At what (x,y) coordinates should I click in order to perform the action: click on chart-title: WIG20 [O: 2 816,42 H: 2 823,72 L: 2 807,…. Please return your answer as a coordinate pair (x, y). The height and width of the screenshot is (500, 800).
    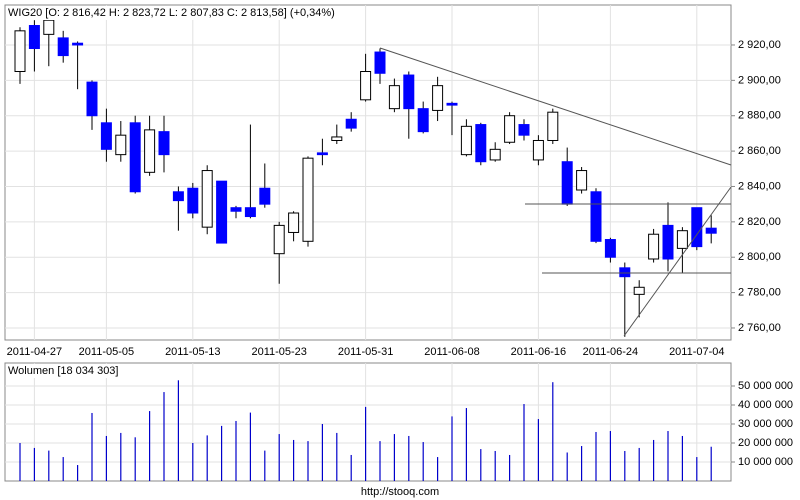
    Looking at the image, I should click on (171, 13).